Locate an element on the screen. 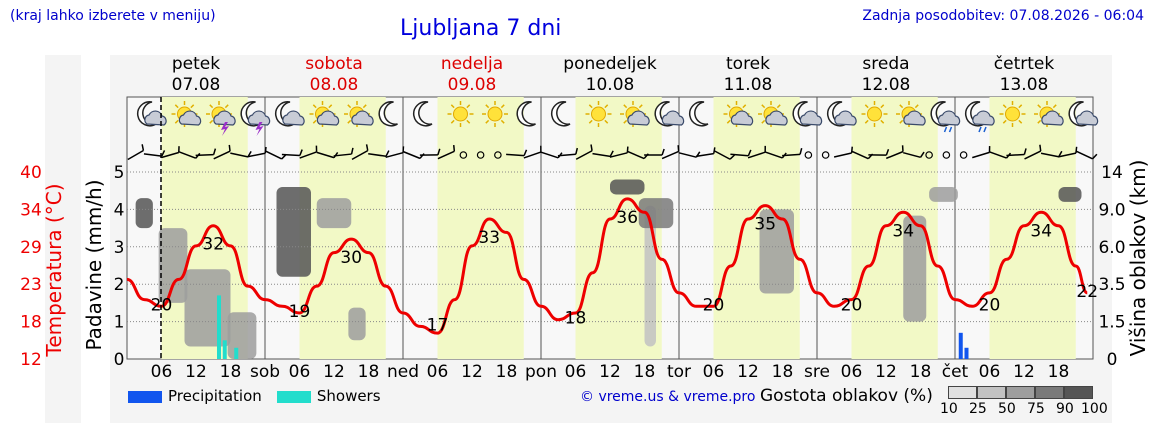 The width and height of the screenshot is (1152, 443). day-abbr-label: ned is located at coordinates (403, 372).